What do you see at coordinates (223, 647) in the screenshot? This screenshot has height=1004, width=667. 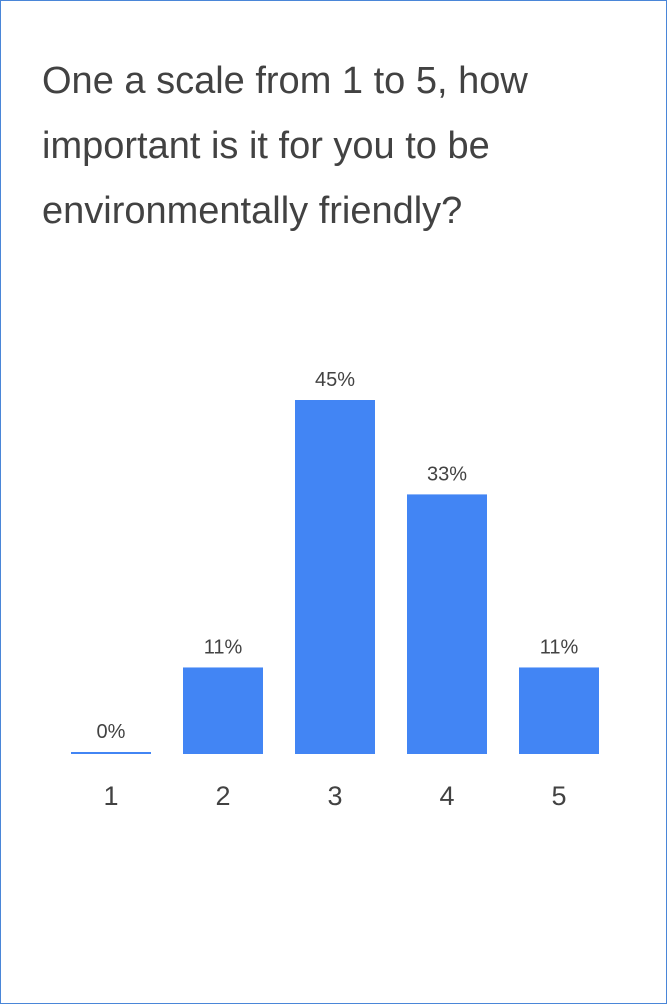 I see `data-label-2: 11%` at bounding box center [223, 647].